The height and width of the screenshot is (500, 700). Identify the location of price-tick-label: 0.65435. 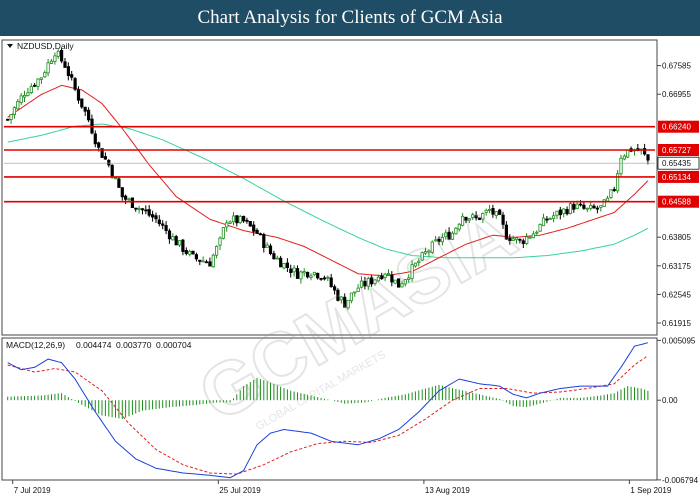
(676, 163).